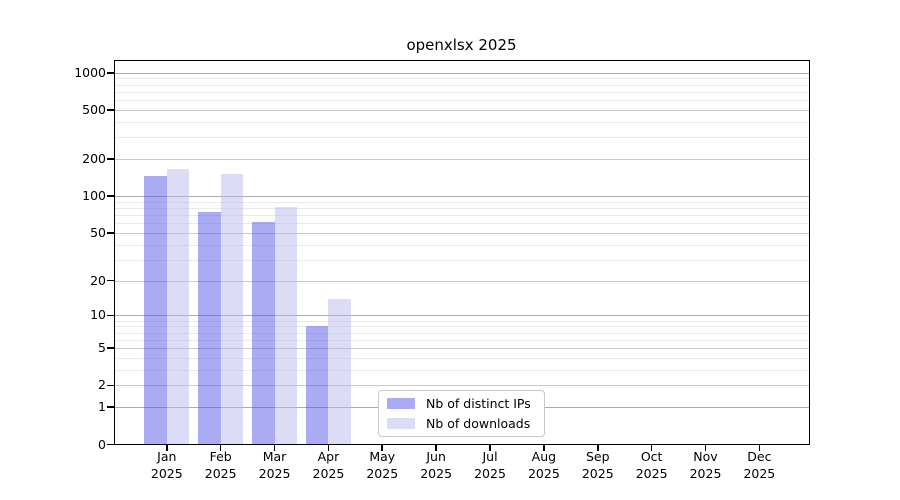  What do you see at coordinates (90, 72) in the screenshot?
I see `y-tick-label-1000: 1000` at bounding box center [90, 72].